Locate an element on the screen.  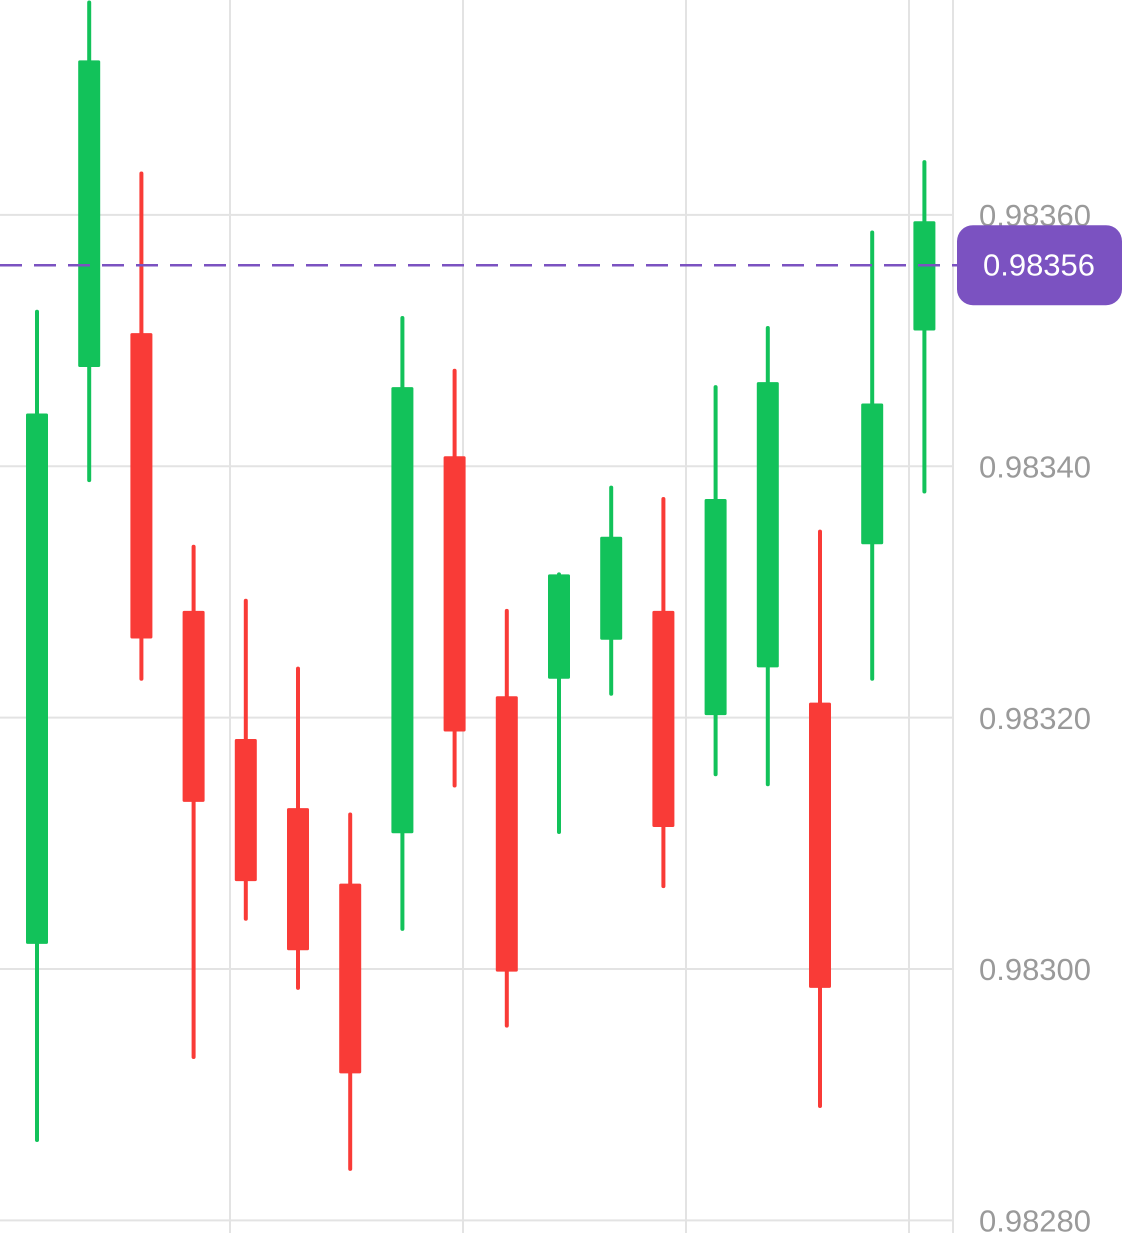
last-price-badge is located at coordinates (1039, 265).